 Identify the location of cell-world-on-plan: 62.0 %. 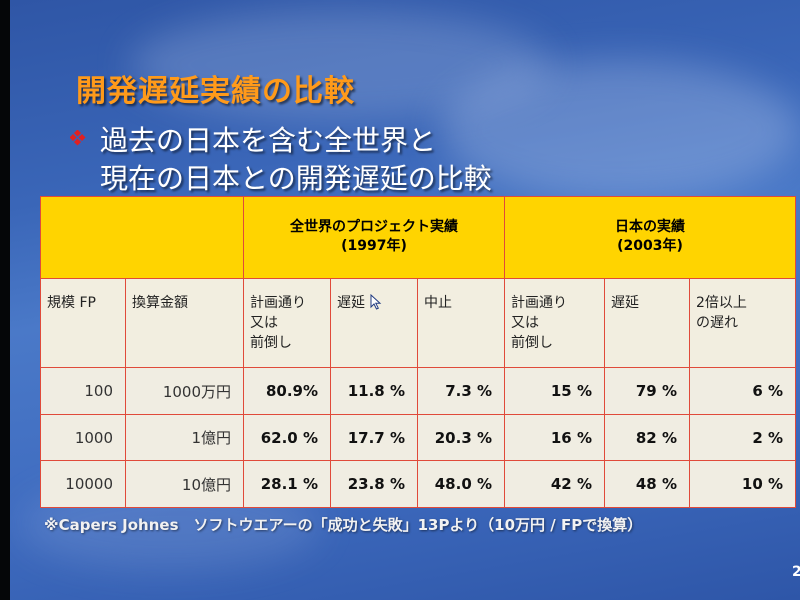
(287, 437).